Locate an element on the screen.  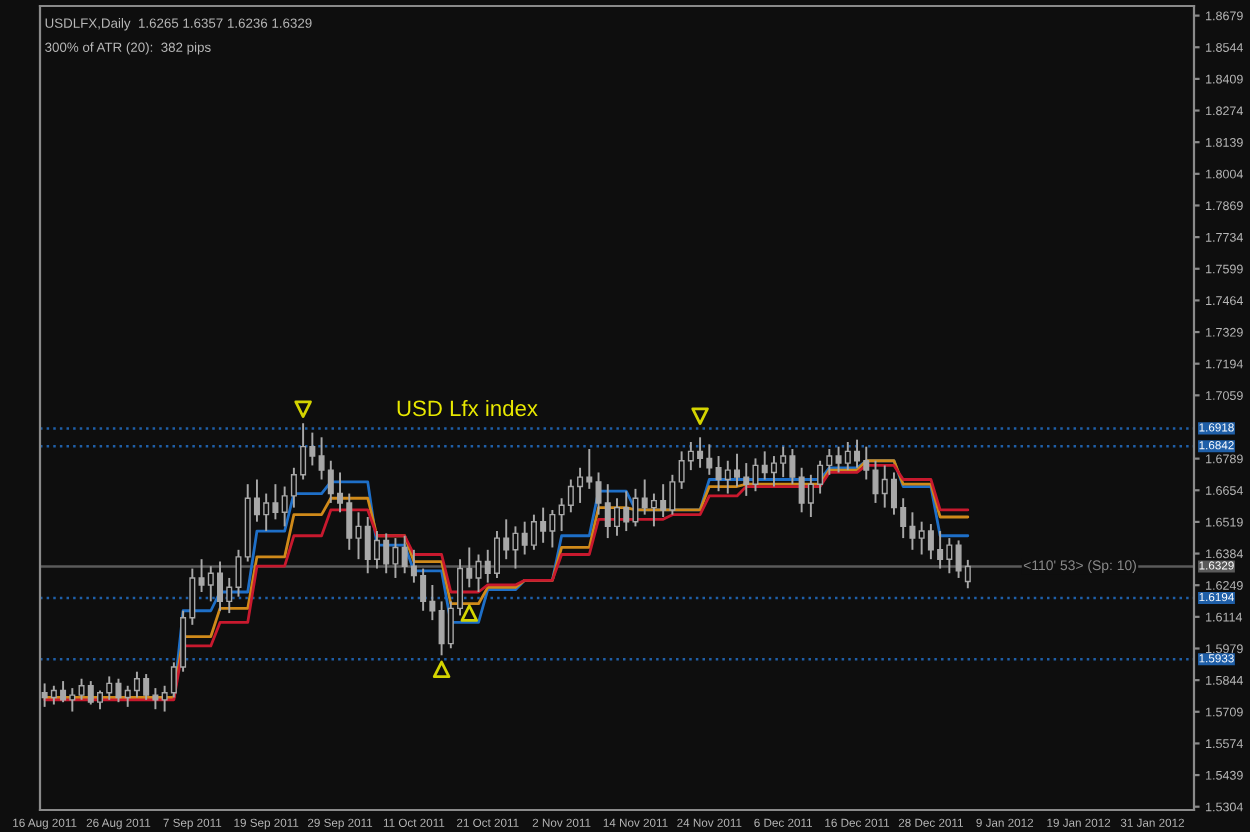
candlestick is located at coordinates (617, 517).